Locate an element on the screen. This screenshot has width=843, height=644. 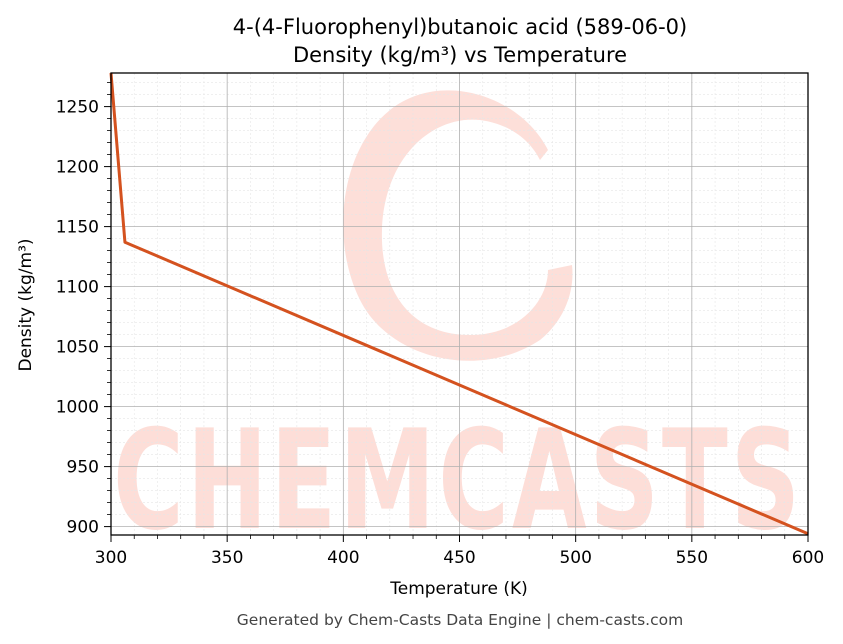
chart-subtitle: Density (kg/m³) vs Temperature is located at coordinates (460, 55).